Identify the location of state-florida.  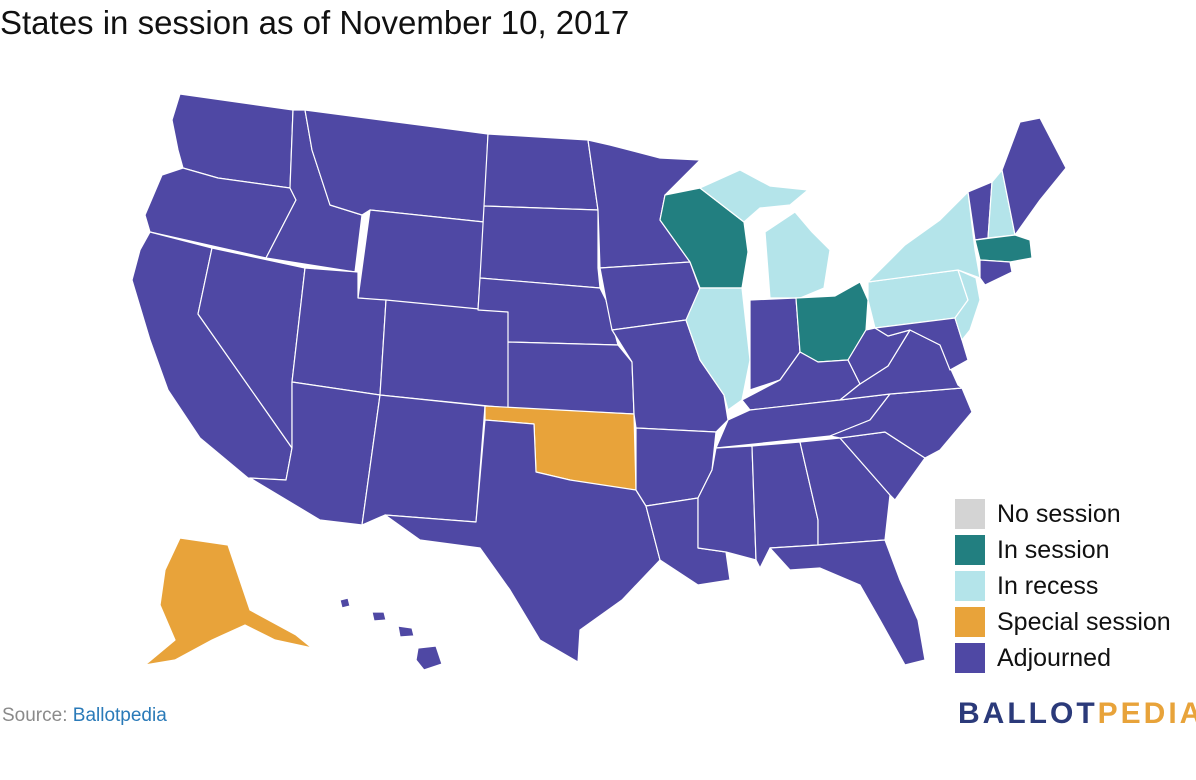
(847, 602).